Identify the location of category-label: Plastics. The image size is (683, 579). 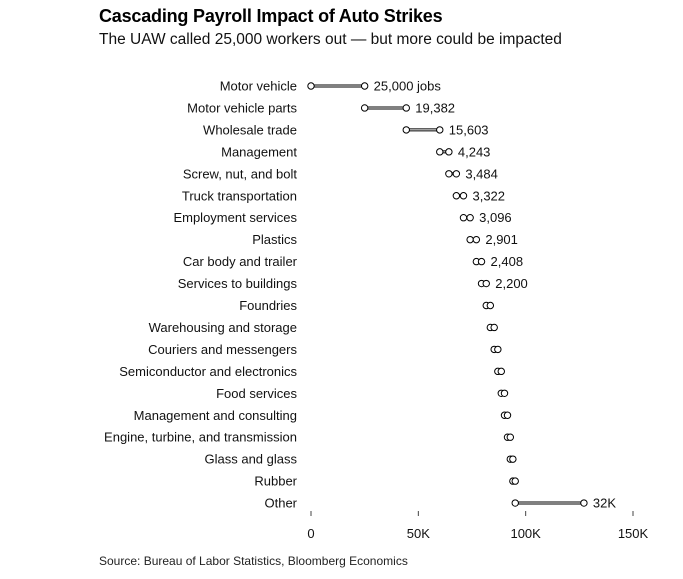
(274, 239).